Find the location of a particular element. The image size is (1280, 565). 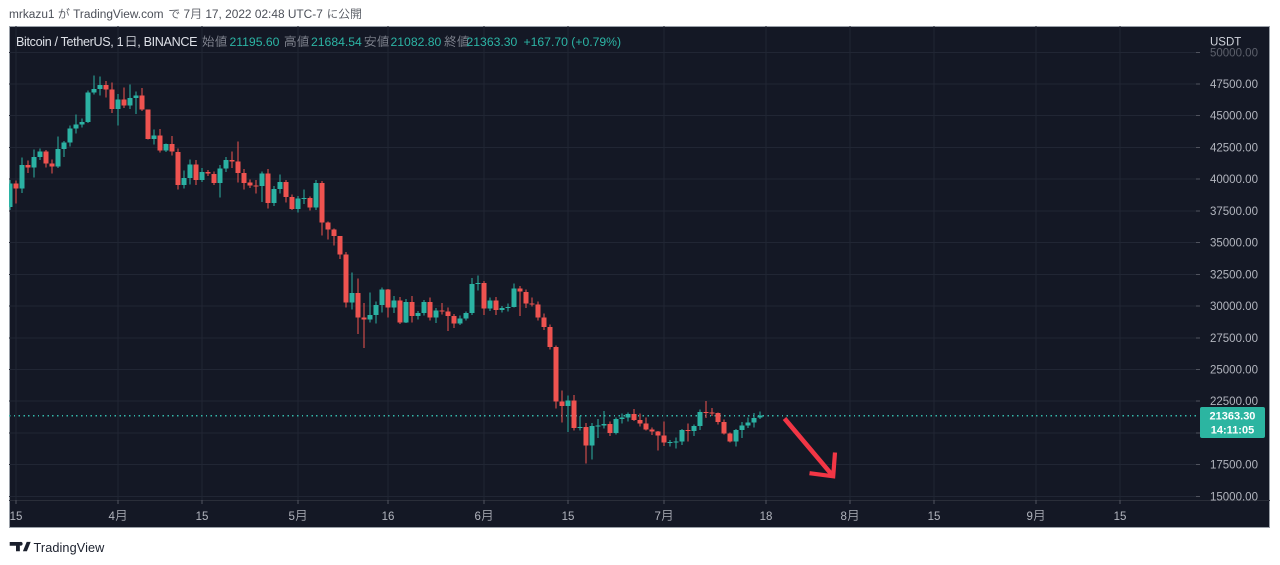

svg-text: Bitcoin / TetherUS, 1 is located at coordinates (70, 42).